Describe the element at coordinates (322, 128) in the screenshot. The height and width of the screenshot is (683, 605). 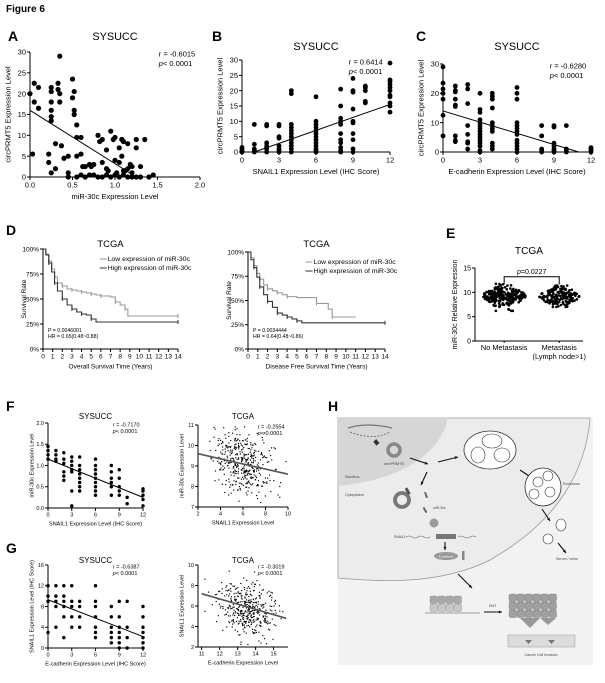
I see `regression-line` at that location.